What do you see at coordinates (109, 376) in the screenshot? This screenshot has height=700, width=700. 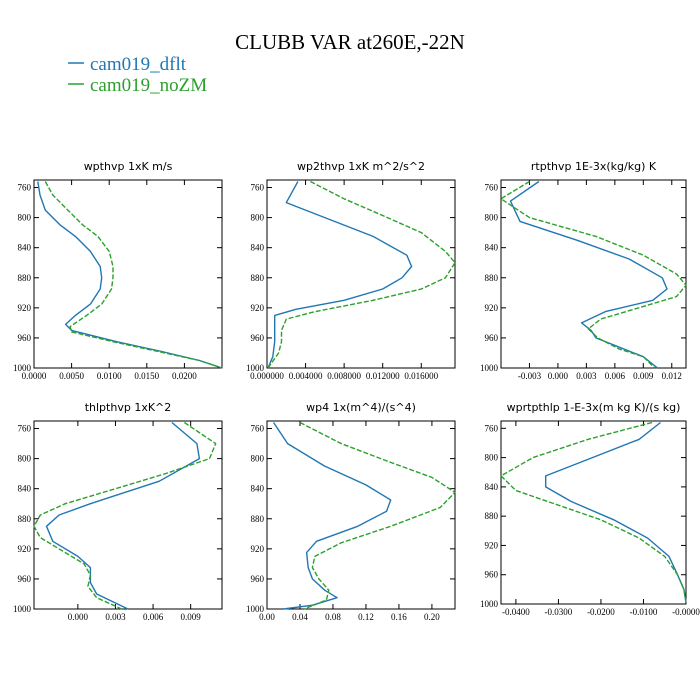 I see `x-tick-label: 0.0100` at bounding box center [109, 376].